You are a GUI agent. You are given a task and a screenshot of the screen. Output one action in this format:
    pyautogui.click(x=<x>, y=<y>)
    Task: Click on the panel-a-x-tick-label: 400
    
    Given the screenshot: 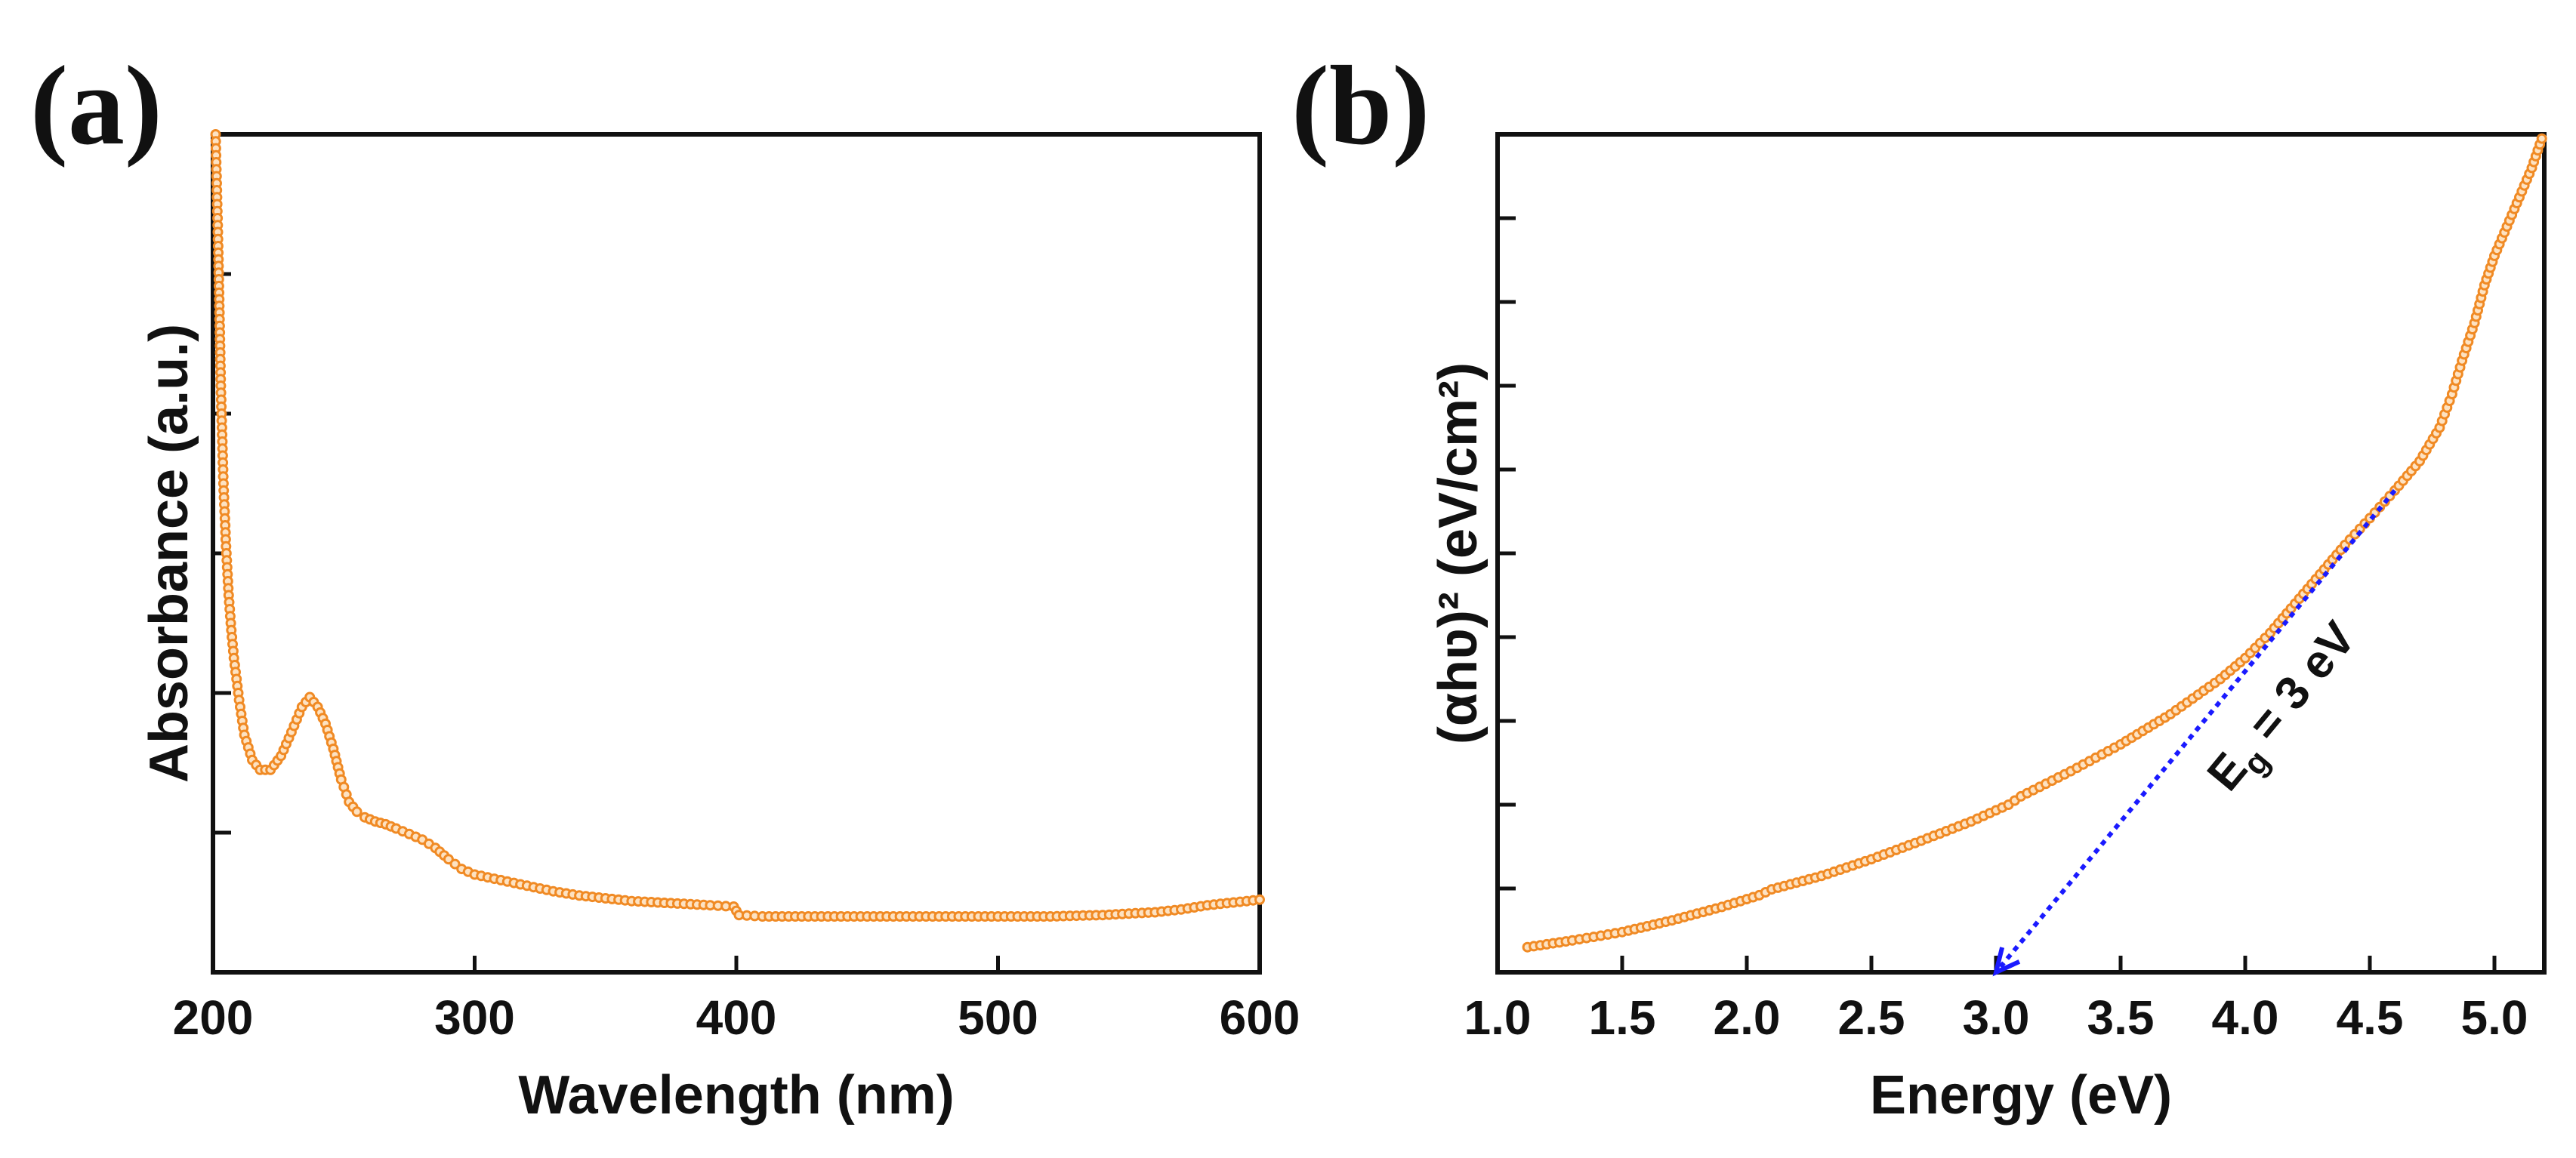 What is the action you would take?
    pyautogui.click(x=736, y=1017)
    